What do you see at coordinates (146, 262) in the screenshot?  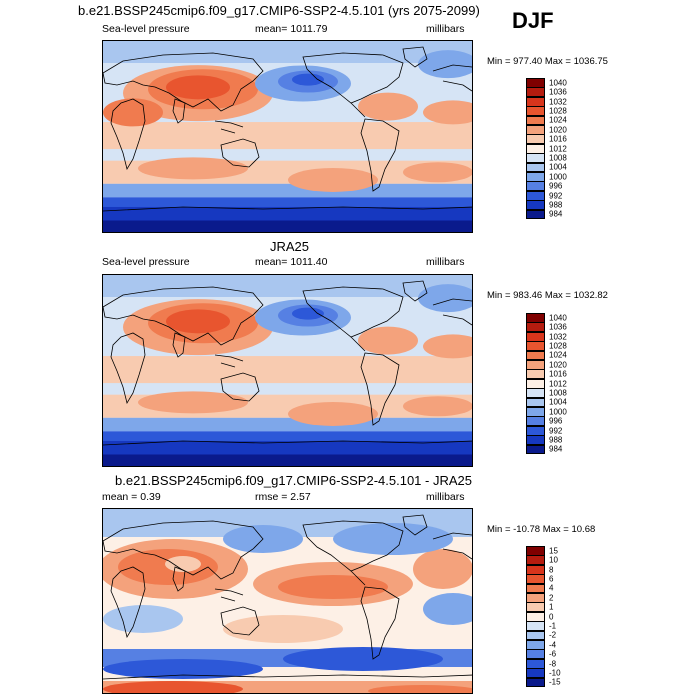 I see `panel-2-variable-label: Sea-level pressure` at bounding box center [146, 262].